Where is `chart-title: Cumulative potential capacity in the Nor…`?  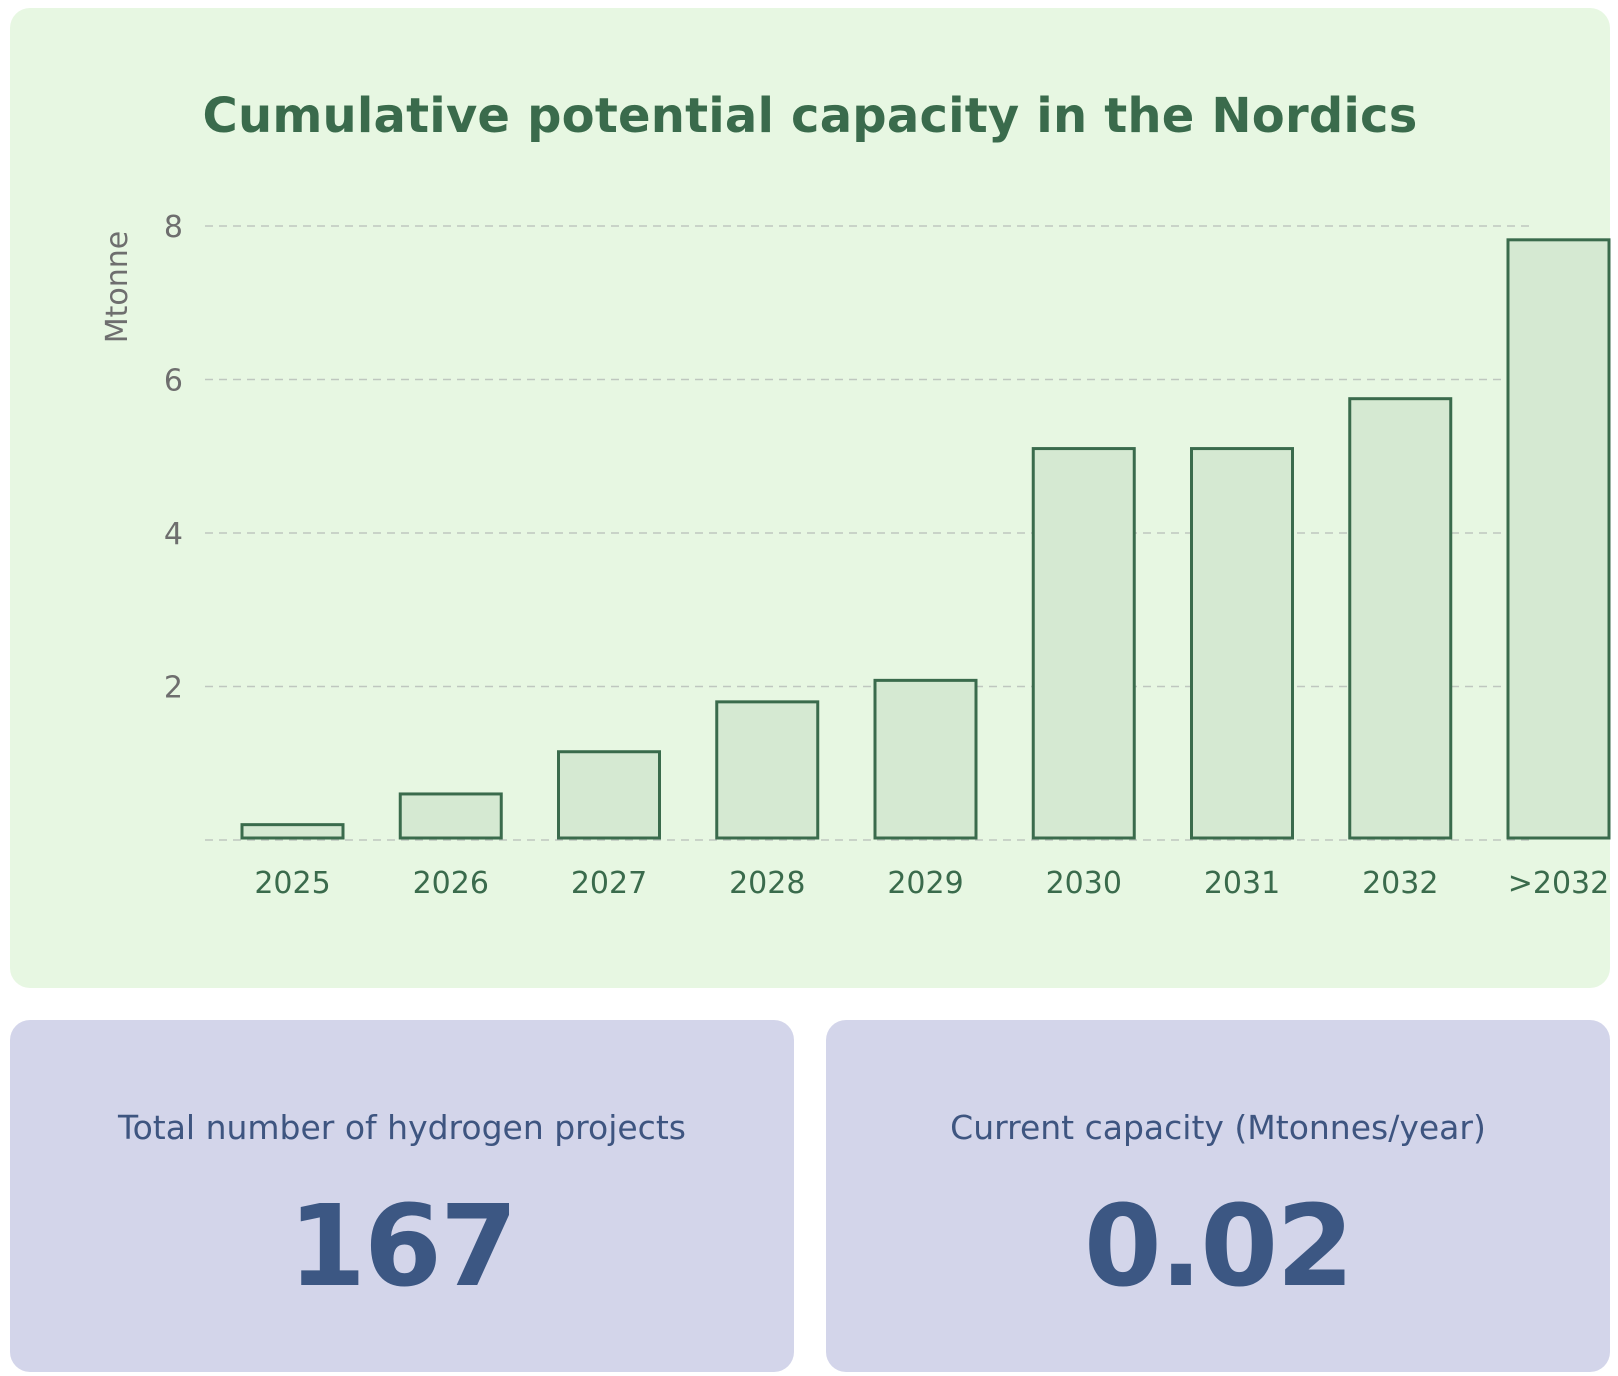
chart-title: Cumulative potential capacity in the Nor… is located at coordinates (810, 116).